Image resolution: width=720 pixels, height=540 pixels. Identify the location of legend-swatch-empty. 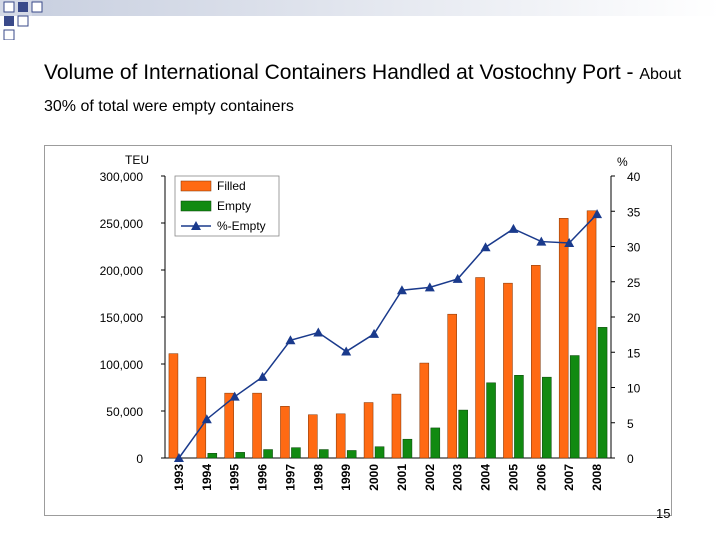
(196, 206).